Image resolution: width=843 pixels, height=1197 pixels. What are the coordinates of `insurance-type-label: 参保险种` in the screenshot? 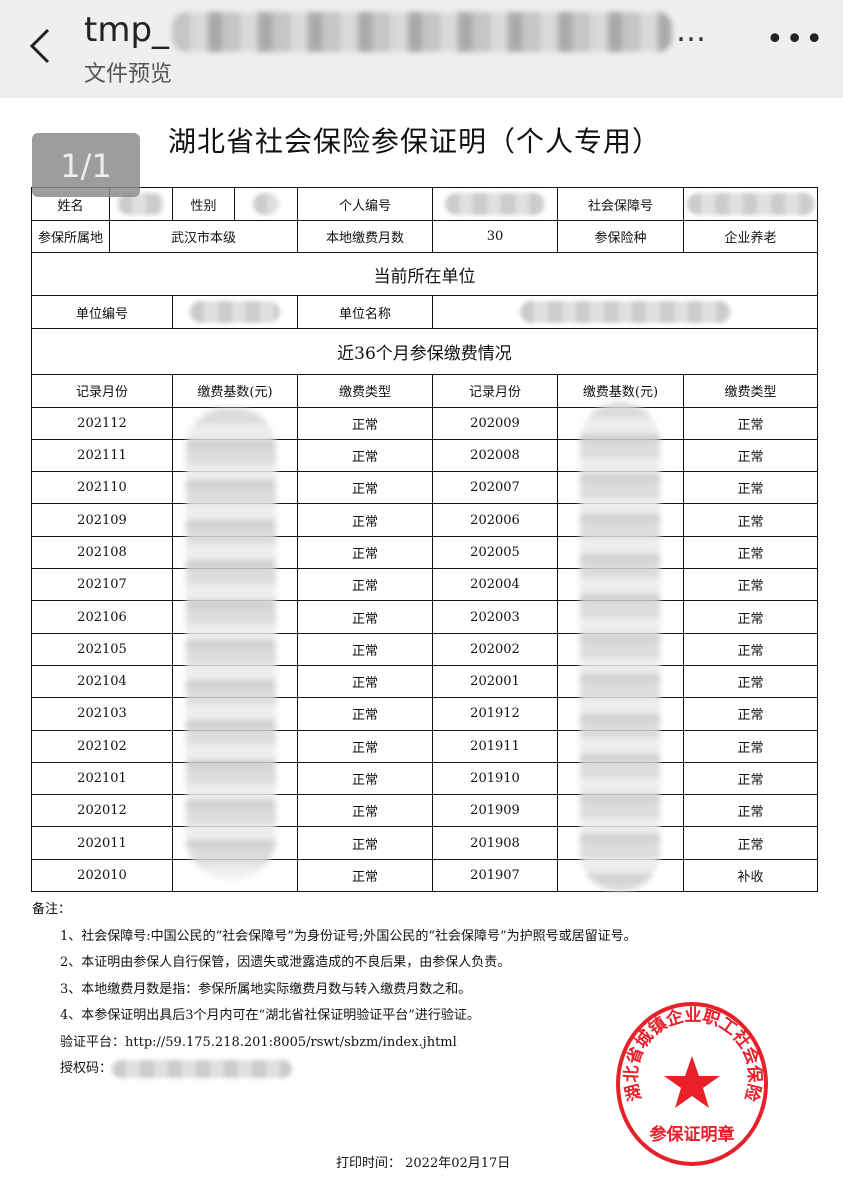 It's located at (620, 236).